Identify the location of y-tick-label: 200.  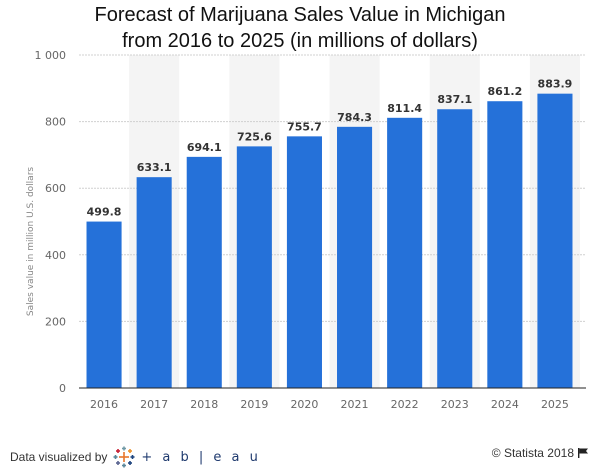
(55, 321).